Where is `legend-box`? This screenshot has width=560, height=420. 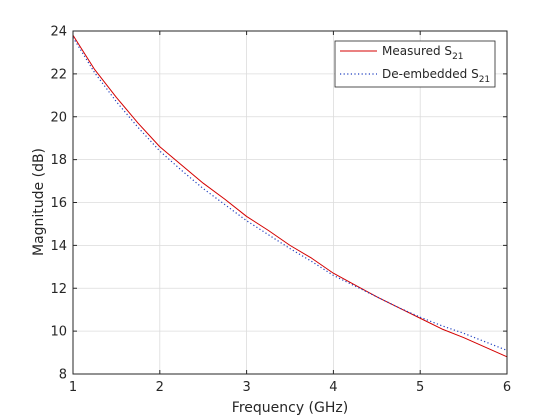 legend-box is located at coordinates (415, 64).